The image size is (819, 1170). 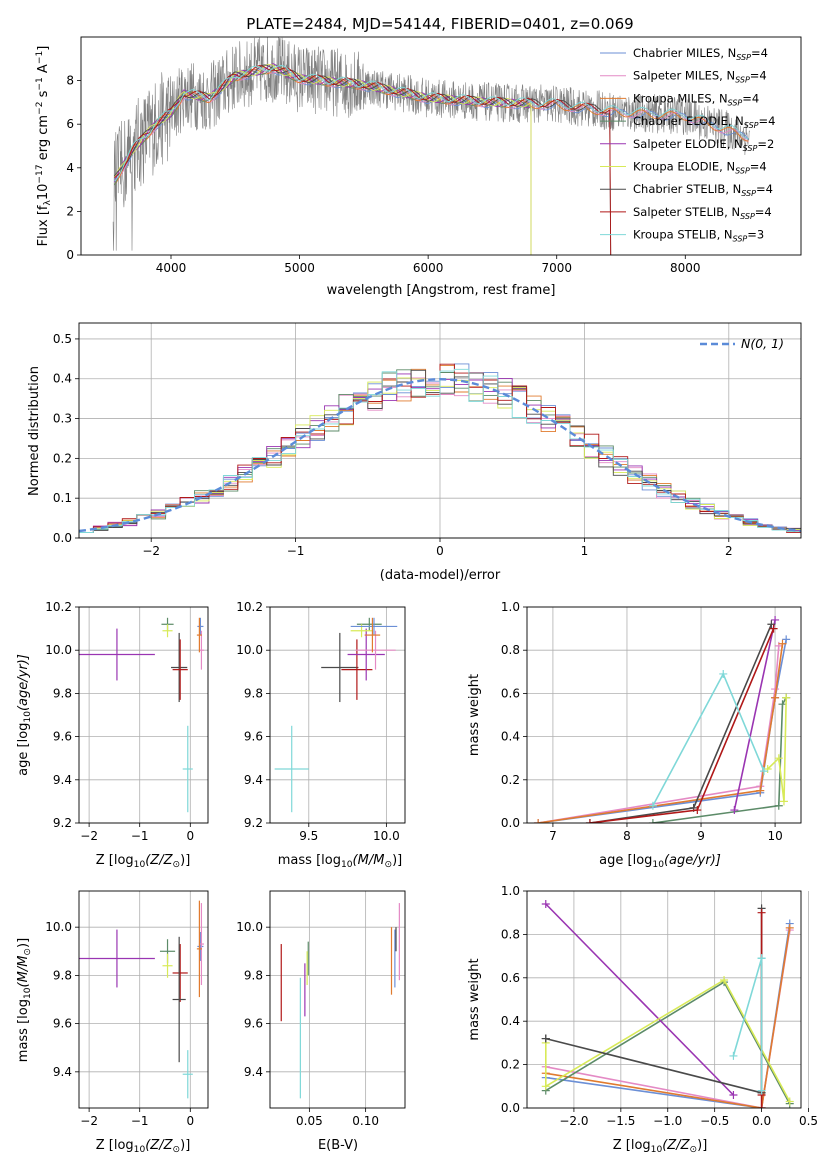 I want to click on model-spectrum-salpeter-miles, so click(x=431, y=125).